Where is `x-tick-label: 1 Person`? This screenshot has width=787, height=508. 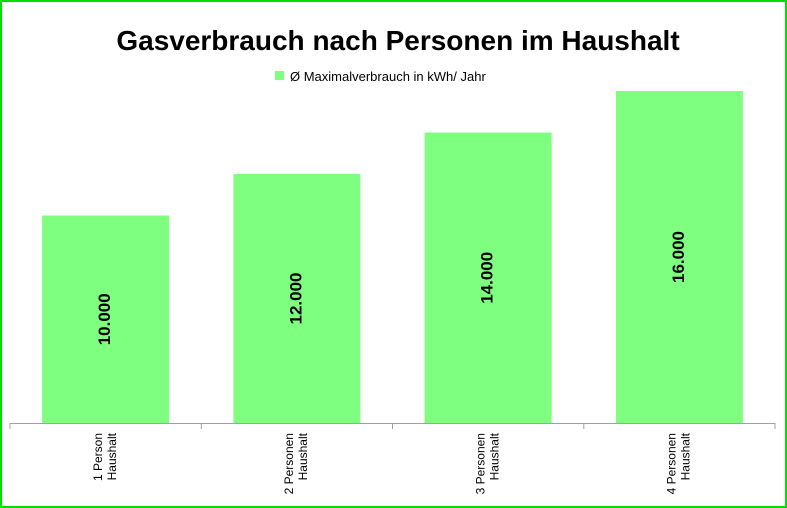 x-tick-label: 1 Person is located at coordinates (98, 457).